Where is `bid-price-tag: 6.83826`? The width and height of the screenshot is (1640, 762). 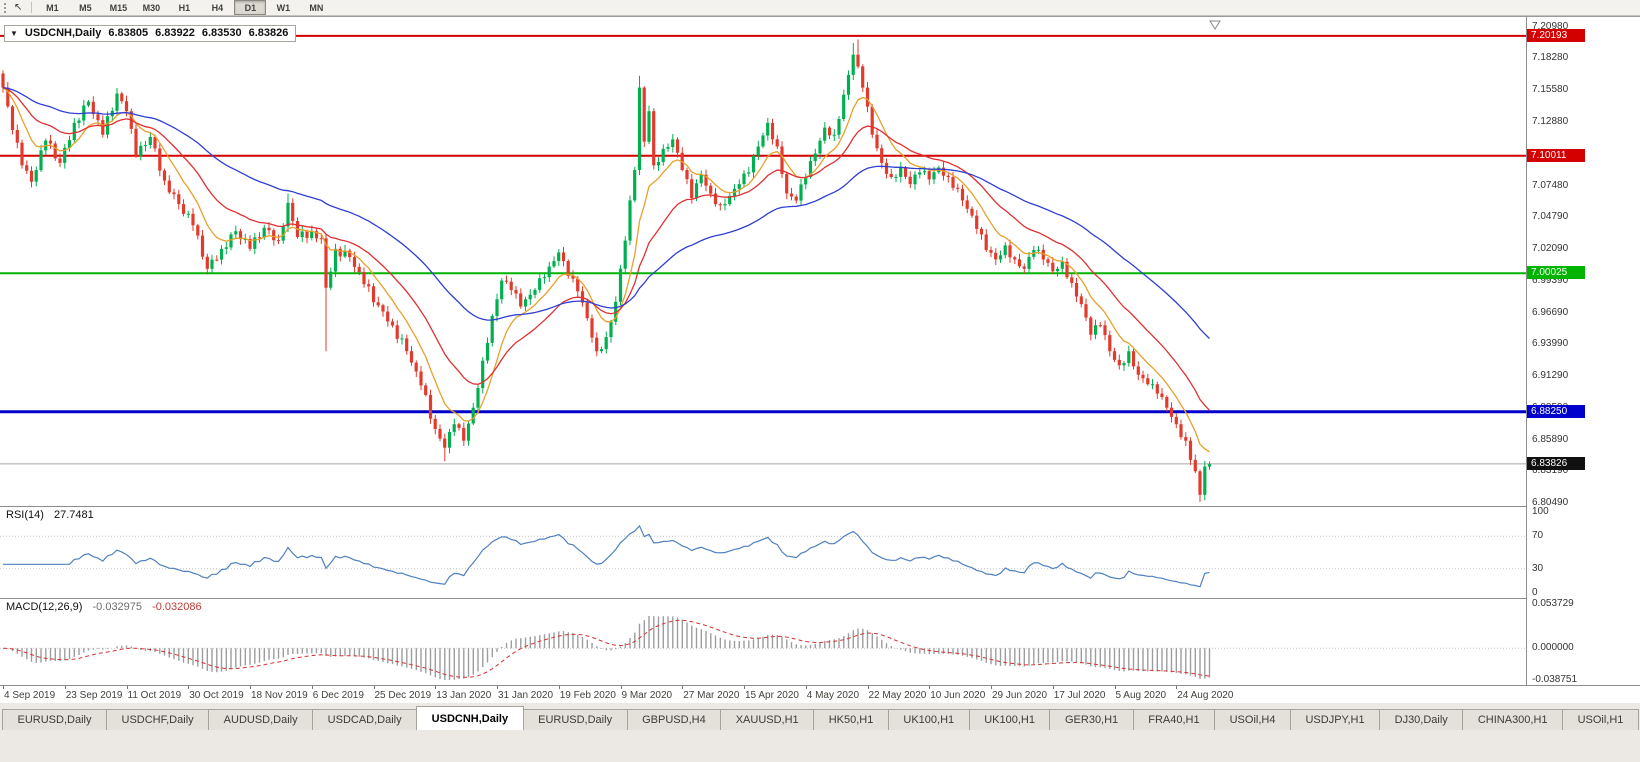
bid-price-tag: 6.83826 is located at coordinates (1556, 463).